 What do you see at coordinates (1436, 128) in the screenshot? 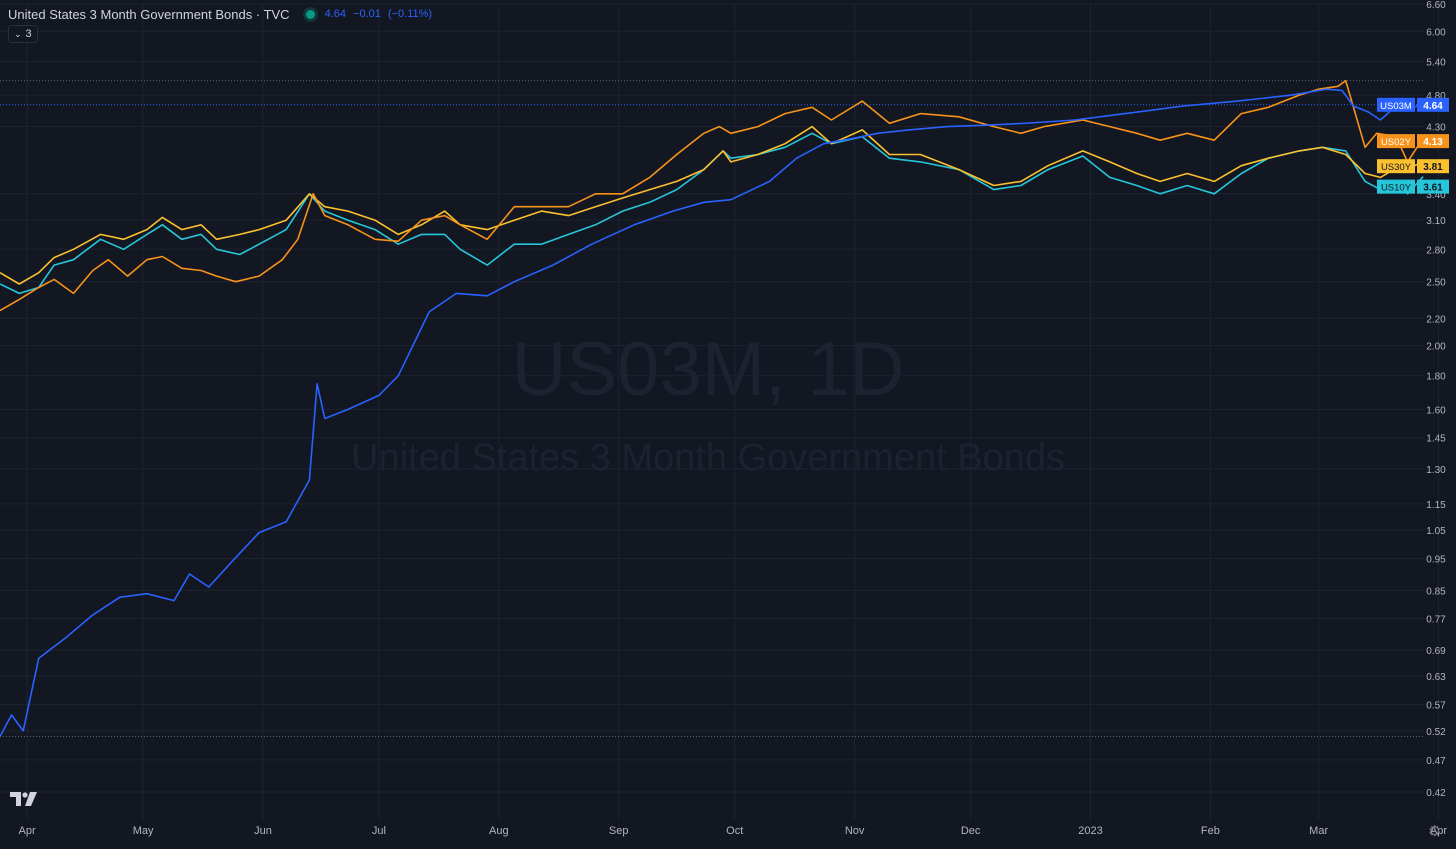
I see `y-tick-label: 4.30` at bounding box center [1436, 128].